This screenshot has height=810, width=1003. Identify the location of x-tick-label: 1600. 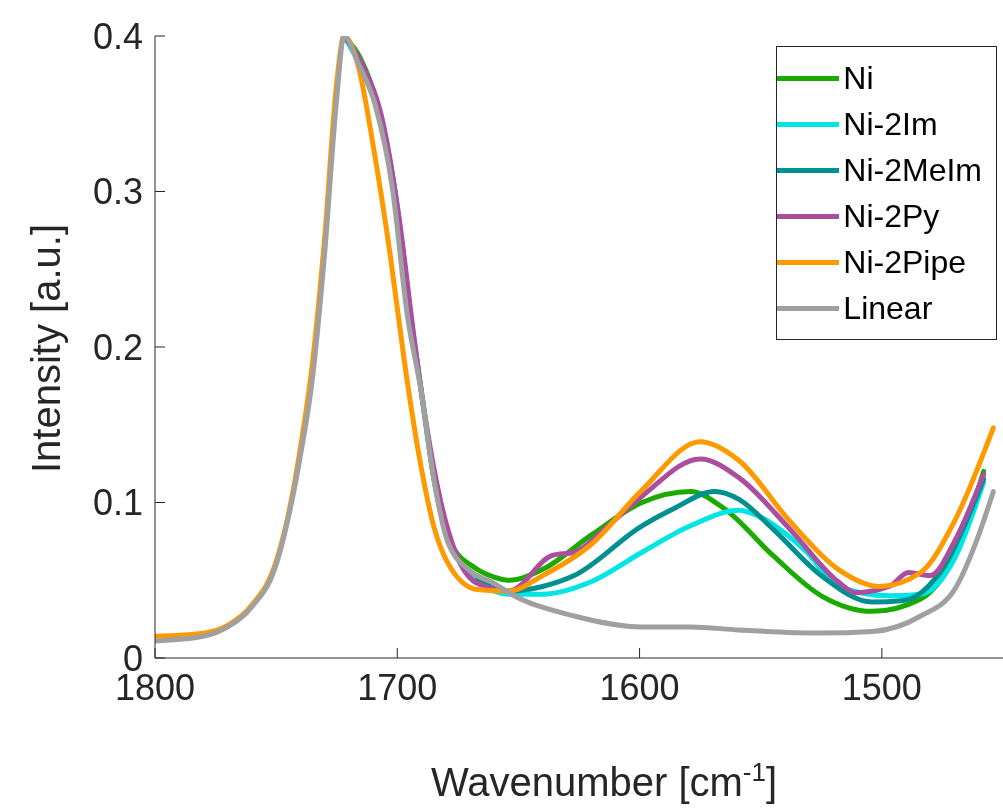
(639, 687).